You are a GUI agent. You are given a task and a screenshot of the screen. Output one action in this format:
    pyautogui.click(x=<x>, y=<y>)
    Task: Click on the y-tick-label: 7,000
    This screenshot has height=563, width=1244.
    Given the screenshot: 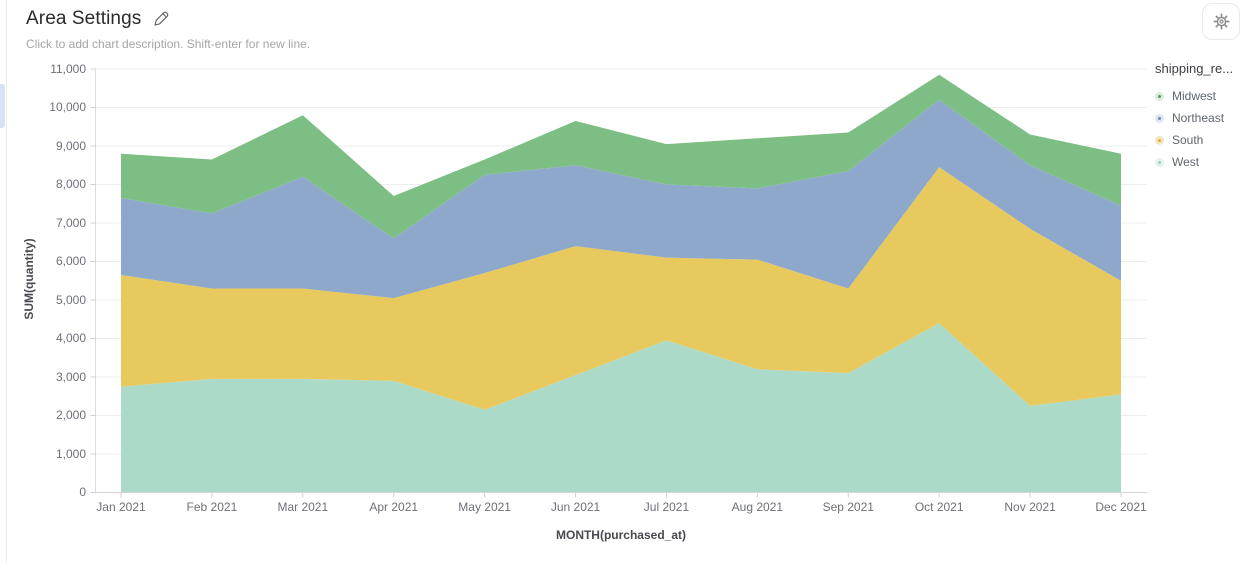 What is the action you would take?
    pyautogui.click(x=70, y=222)
    